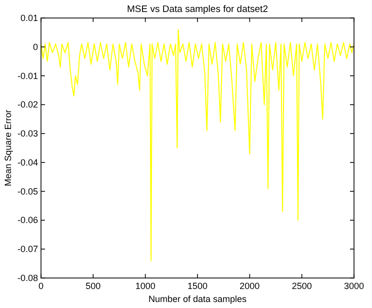 This screenshot has width=372, height=308. Describe the element at coordinates (93, 286) in the screenshot. I see `x-tick-label: 500` at that location.